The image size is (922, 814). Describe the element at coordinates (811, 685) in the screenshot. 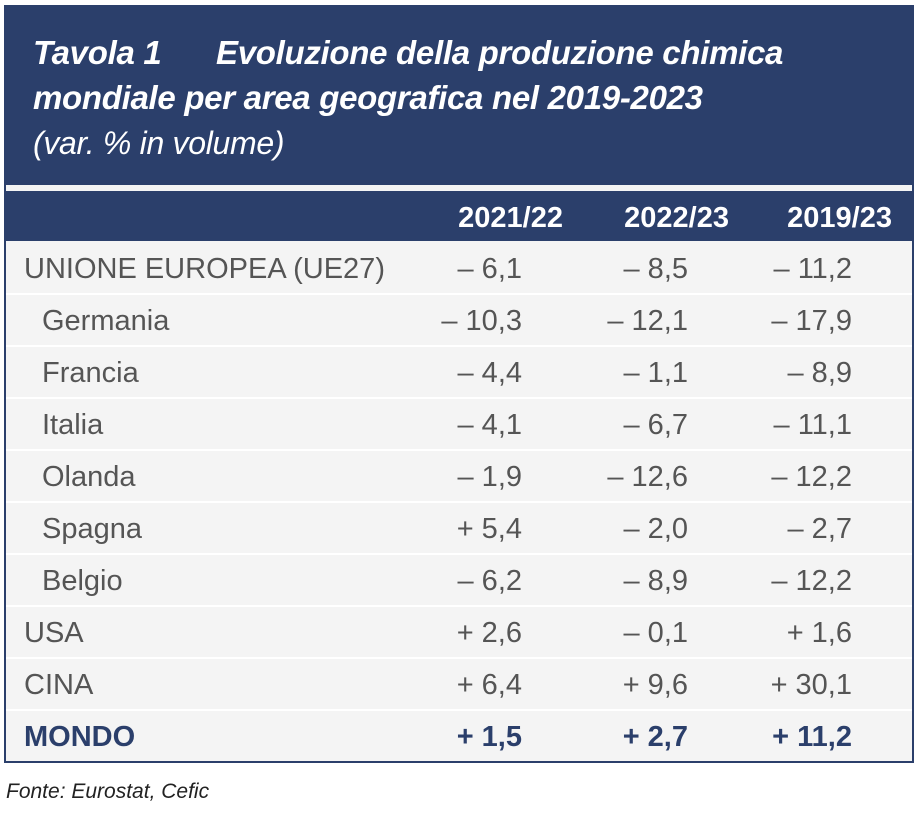

I see `cell-value: + 30,1` at that location.